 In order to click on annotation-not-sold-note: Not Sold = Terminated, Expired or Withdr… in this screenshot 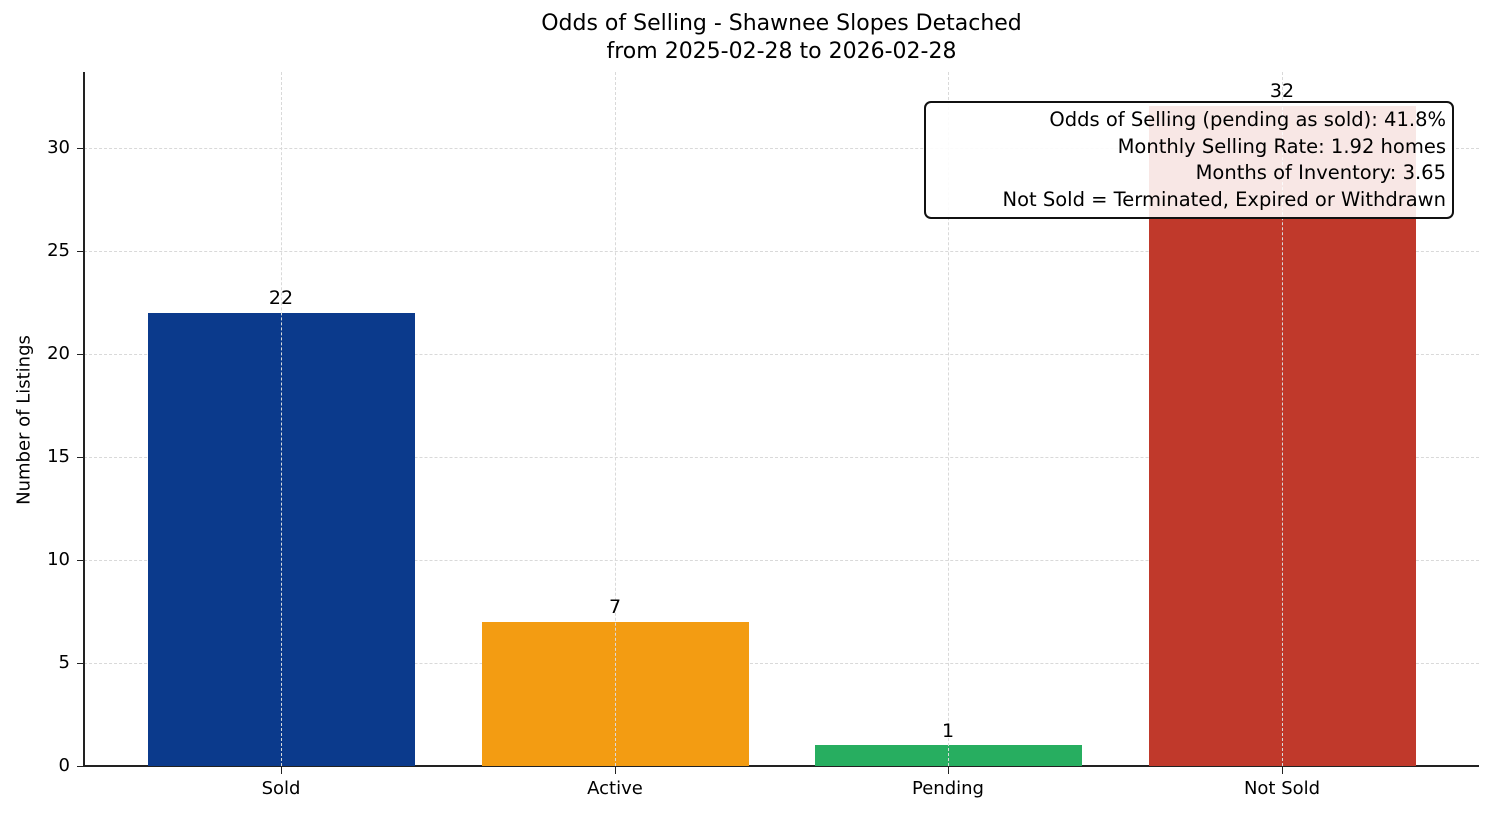, I will do `click(1224, 199)`.